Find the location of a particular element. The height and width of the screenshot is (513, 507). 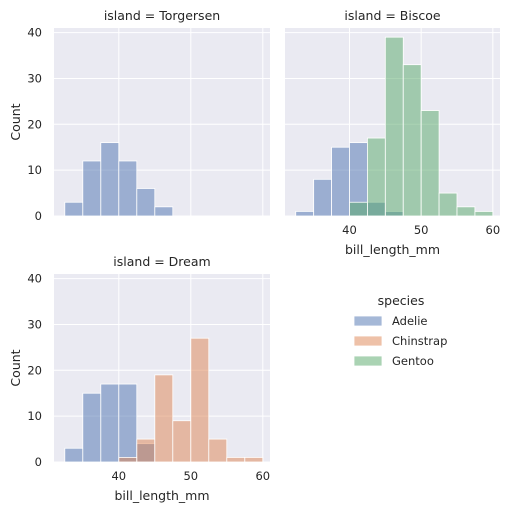

facet-title: island = Dream is located at coordinates (161, 261).